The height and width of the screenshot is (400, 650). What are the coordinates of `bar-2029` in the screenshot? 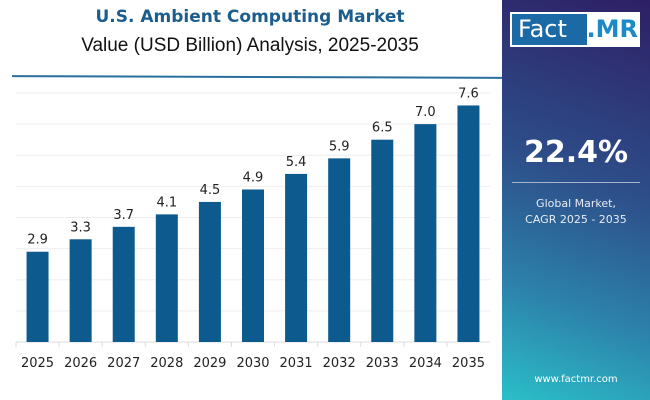 It's located at (209, 271).